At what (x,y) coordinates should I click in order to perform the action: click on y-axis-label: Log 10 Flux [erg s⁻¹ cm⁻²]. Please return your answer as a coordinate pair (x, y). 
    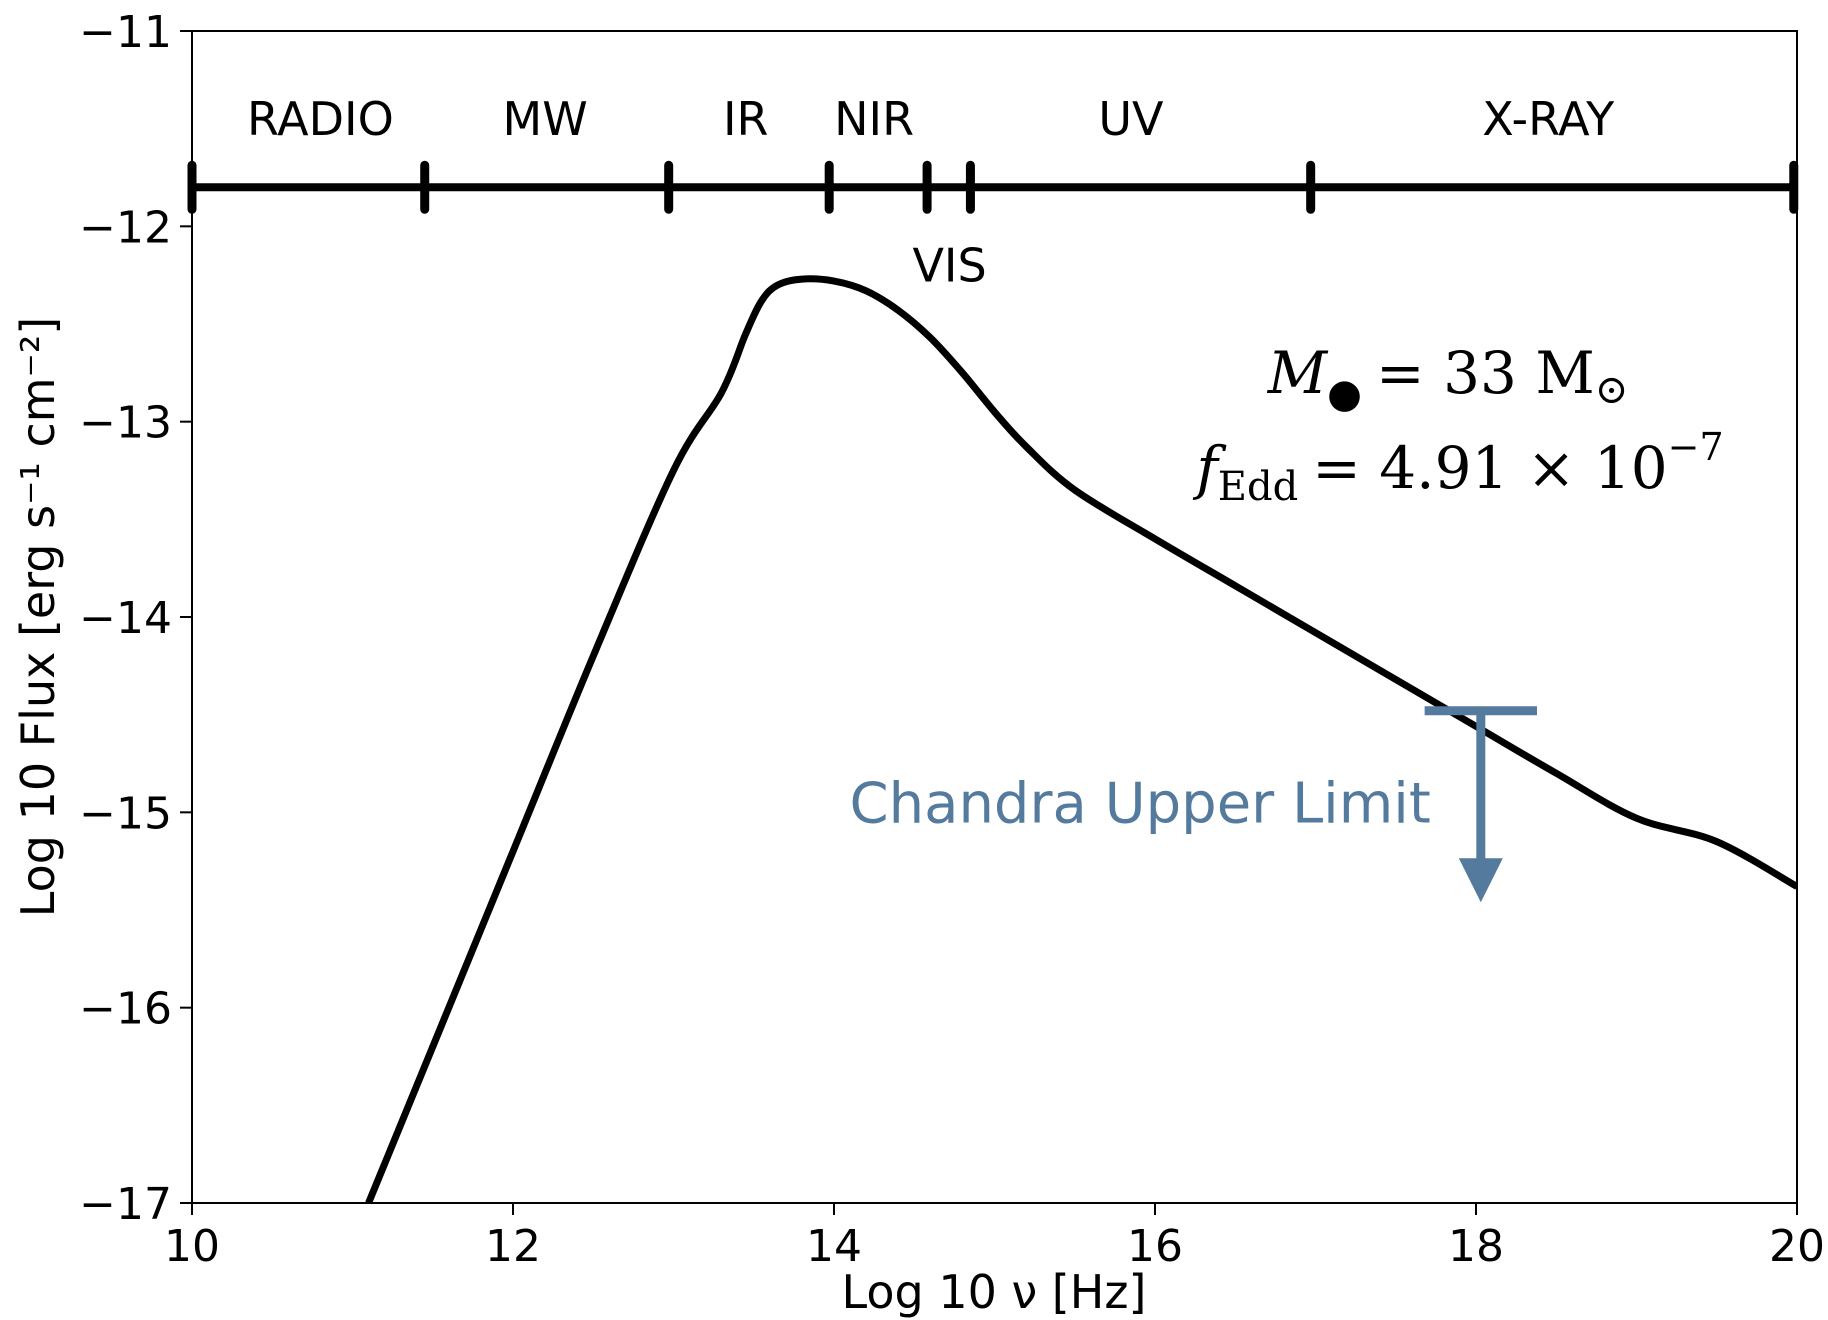
    Looking at the image, I should click on (38, 617).